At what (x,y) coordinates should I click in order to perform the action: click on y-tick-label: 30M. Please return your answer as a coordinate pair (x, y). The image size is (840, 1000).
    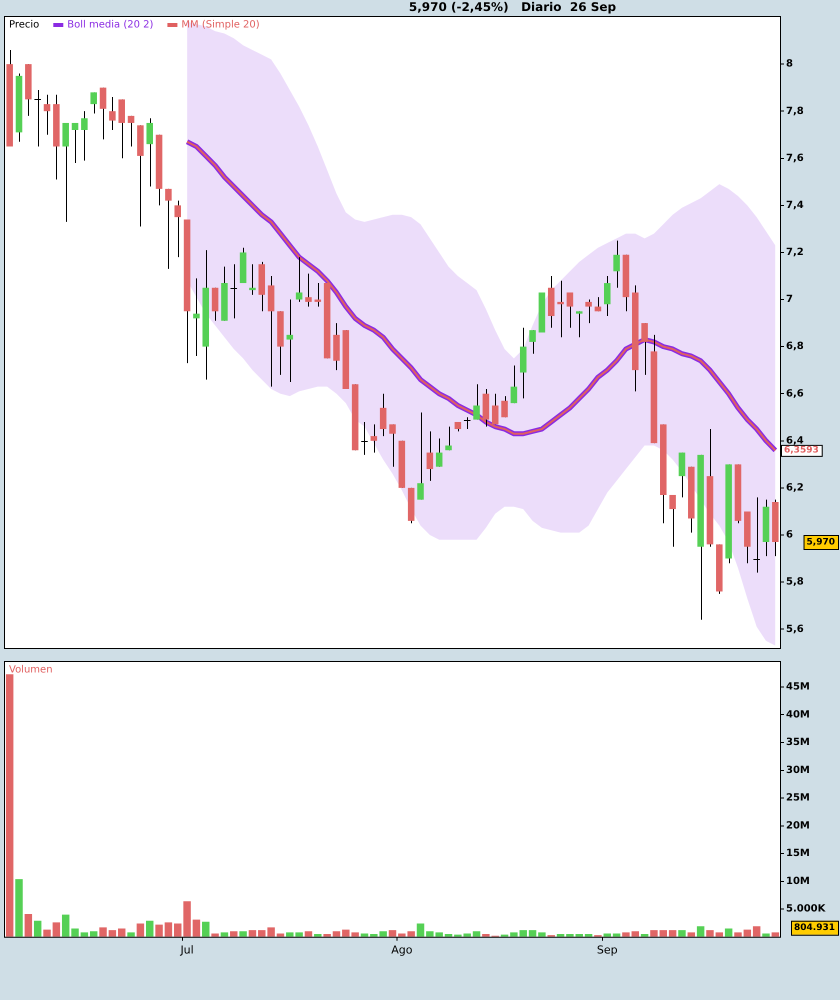
    Looking at the image, I should click on (798, 770).